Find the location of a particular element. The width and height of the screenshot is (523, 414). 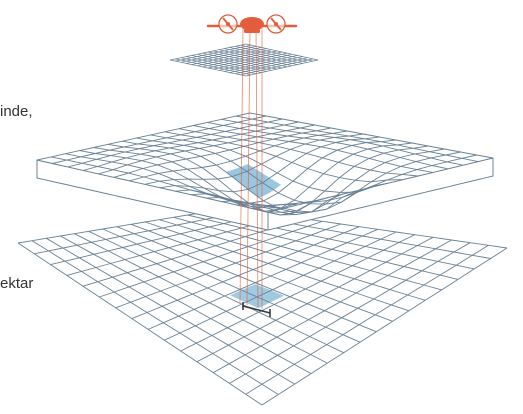

drone-body is located at coordinates (252, 24).